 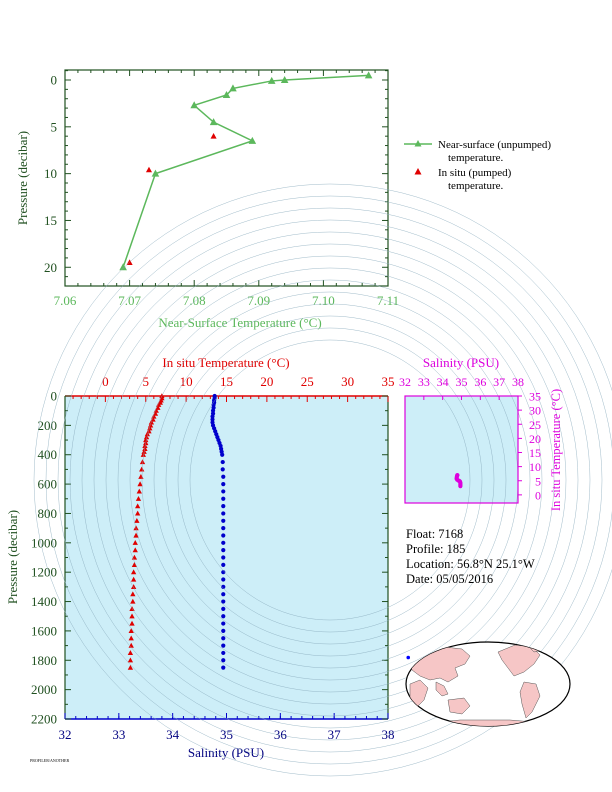 I want to click on pressure-tick-label: 600, so click(x=48, y=484).